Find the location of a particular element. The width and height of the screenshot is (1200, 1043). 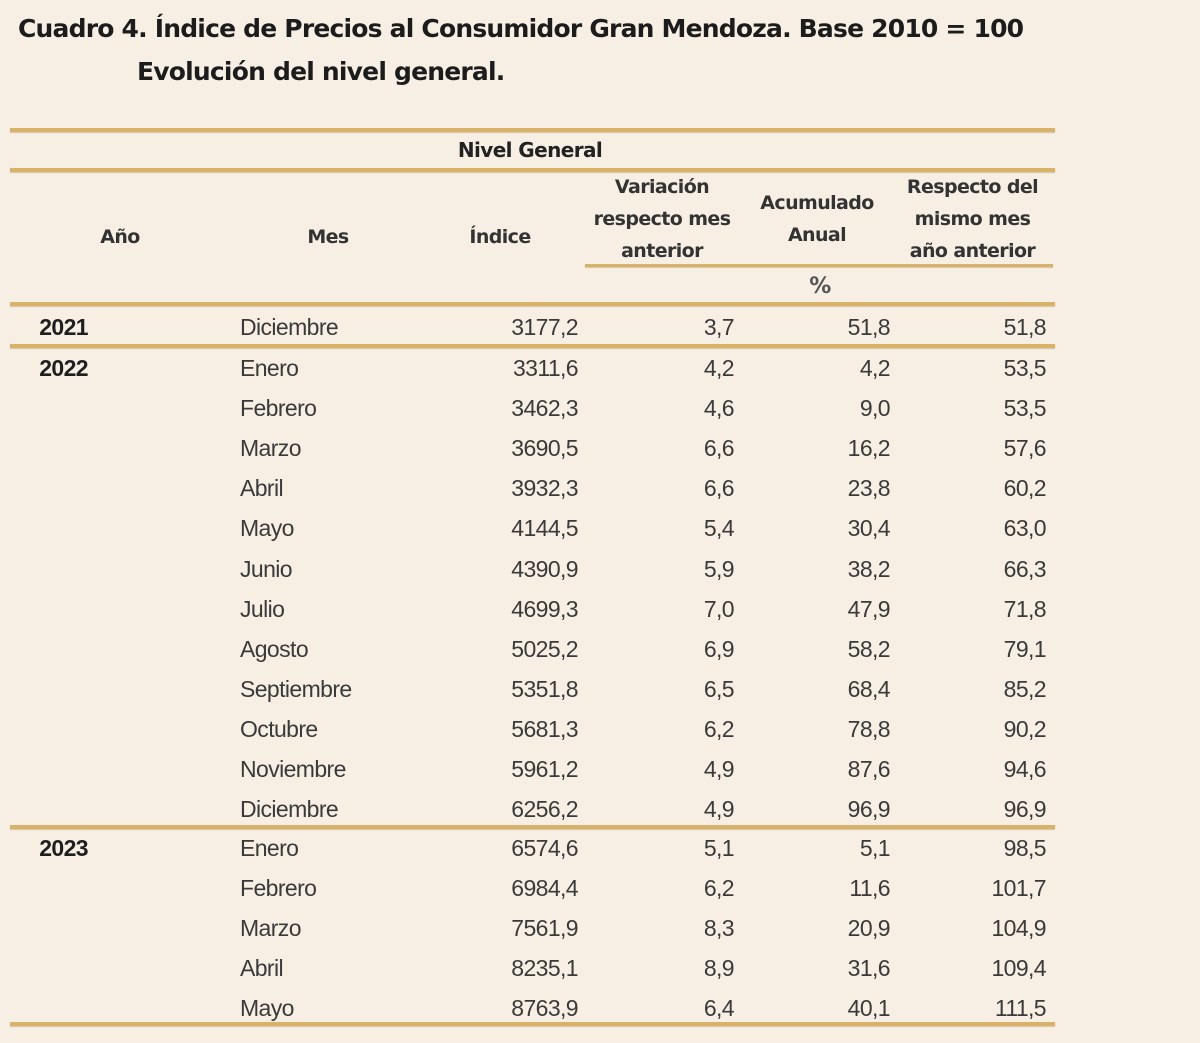

table-row: Junio 4390,9 5,9 38,2 66,3 is located at coordinates (530, 569).